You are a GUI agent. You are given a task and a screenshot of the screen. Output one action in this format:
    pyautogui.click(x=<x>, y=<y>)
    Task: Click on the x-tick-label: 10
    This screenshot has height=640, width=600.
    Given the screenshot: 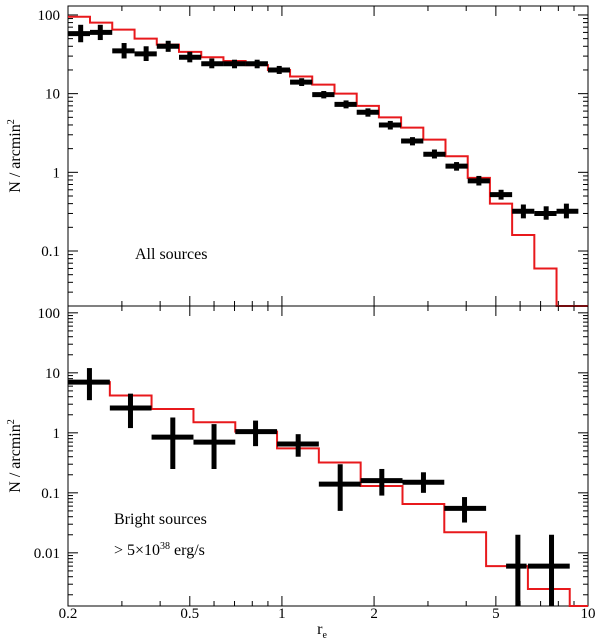 What is the action you would take?
    pyautogui.click(x=588, y=614)
    